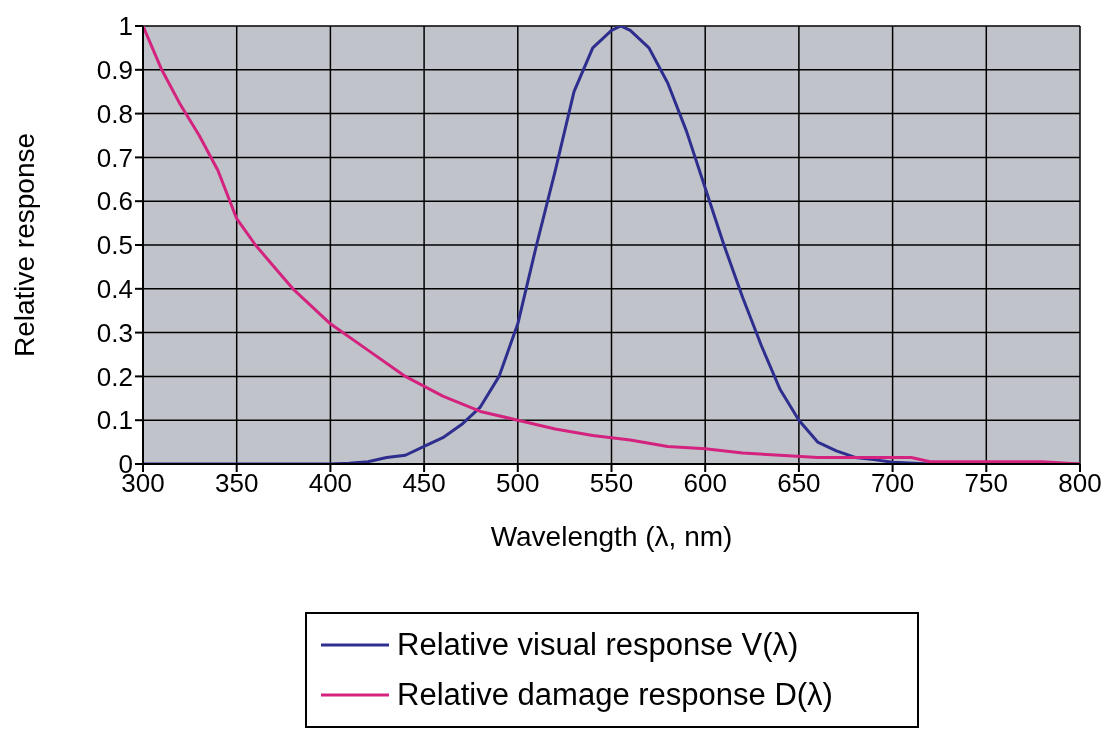 This screenshot has height=733, width=1111. I want to click on y-tick-label: 0.1, so click(114, 420).